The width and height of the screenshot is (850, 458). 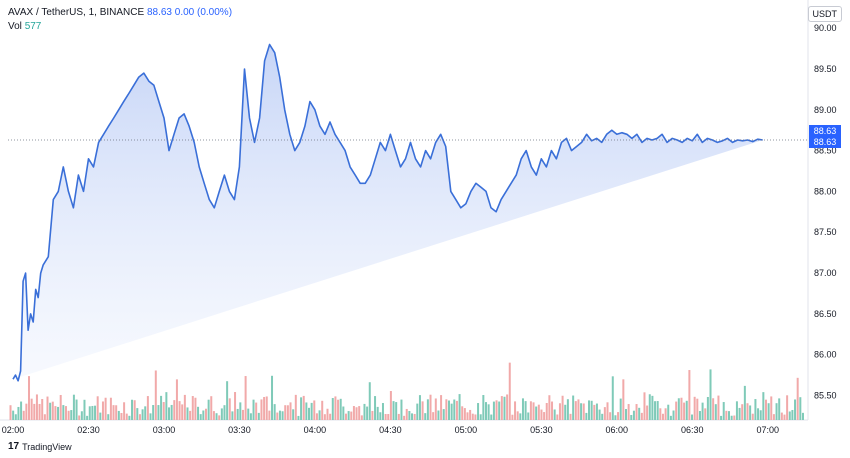 What do you see at coordinates (33, 26) in the screenshot?
I see `volume-value: 577` at bounding box center [33, 26].